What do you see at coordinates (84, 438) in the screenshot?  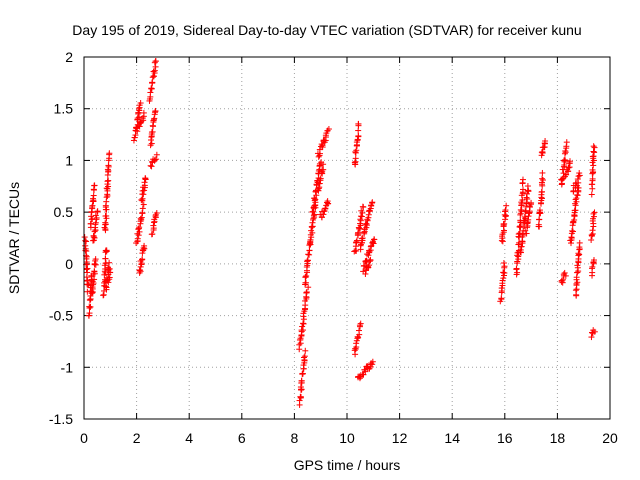 I see `x-tick-label: 0` at bounding box center [84, 438].